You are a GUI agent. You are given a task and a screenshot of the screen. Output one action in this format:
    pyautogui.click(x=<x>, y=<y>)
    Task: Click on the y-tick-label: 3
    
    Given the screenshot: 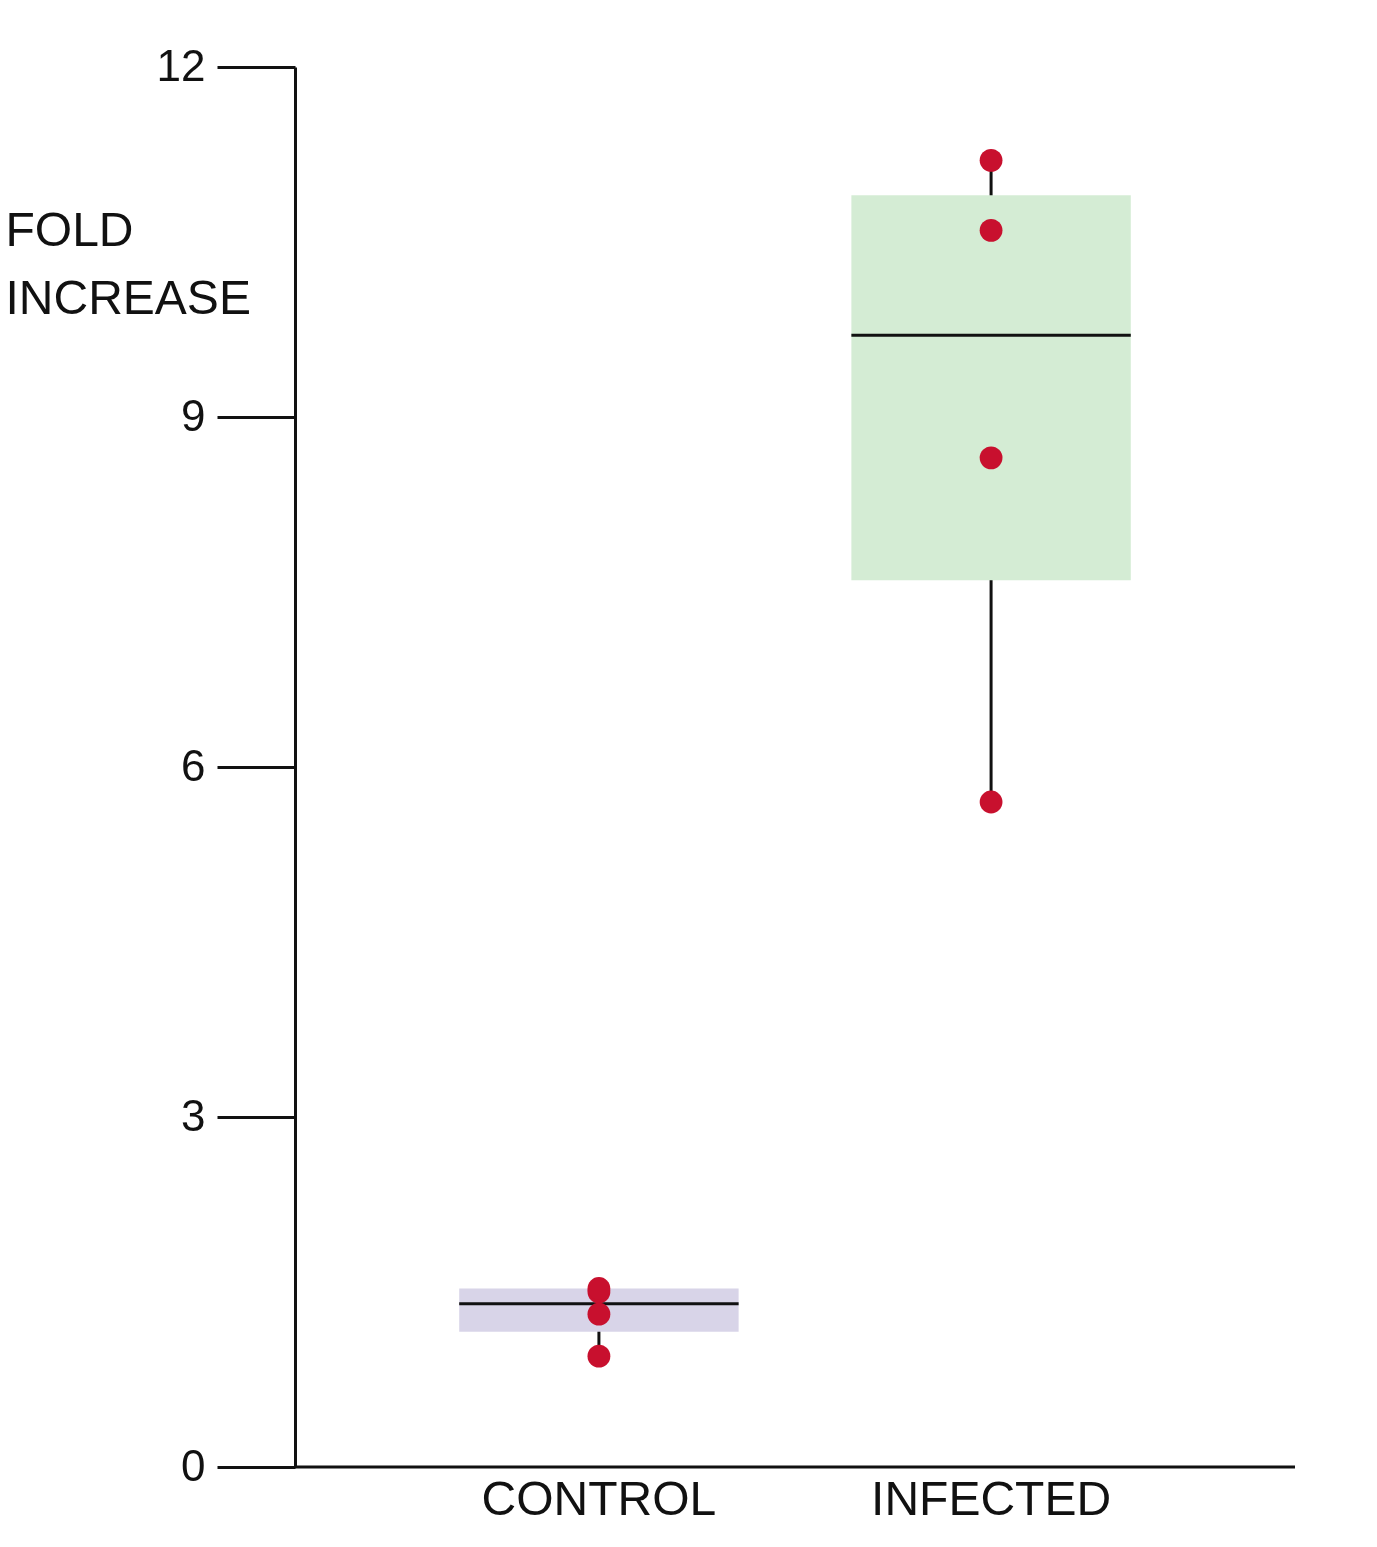 What is the action you would take?
    pyautogui.click(x=193, y=1115)
    